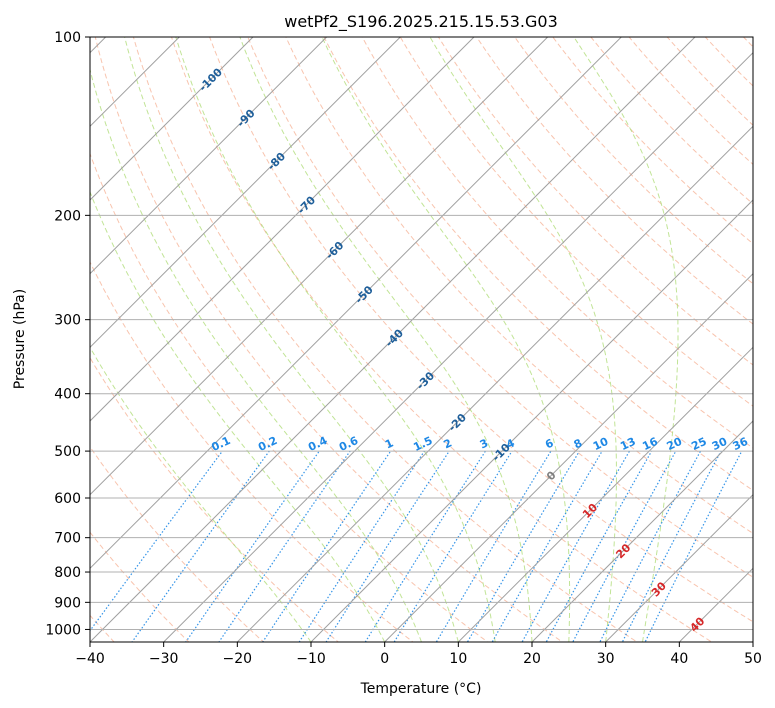 The height and width of the screenshot is (708, 775). I want to click on isotherm-label: 10, so click(590, 511).